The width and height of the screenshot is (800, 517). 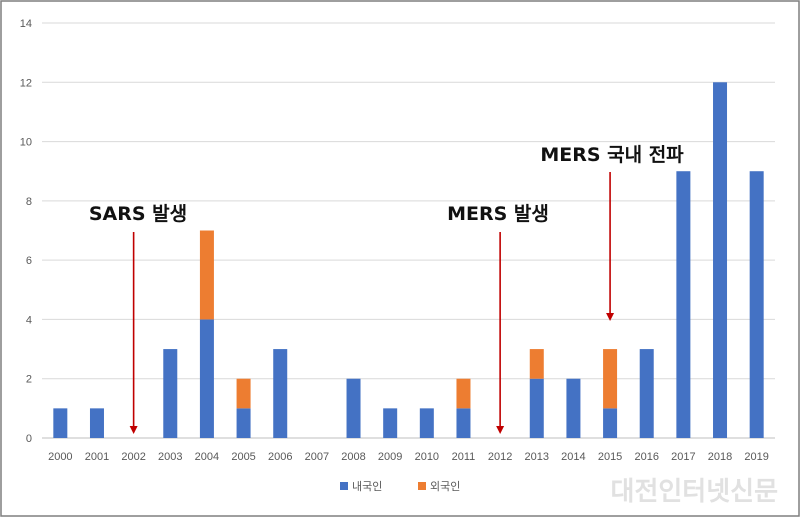 I want to click on x-tick-label: 2001, so click(x=97, y=457).